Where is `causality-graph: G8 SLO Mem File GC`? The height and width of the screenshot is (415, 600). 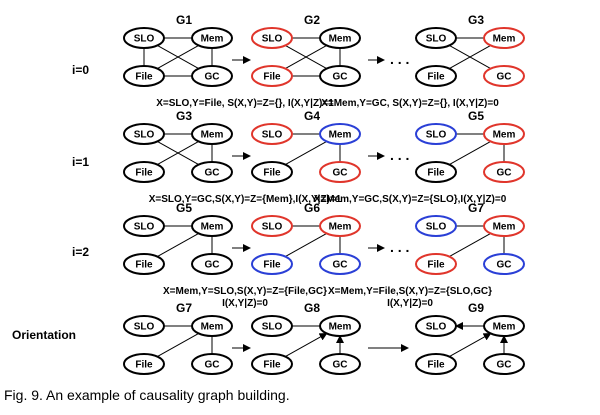 causality-graph: G8 SLO Mem File GC is located at coordinates (306, 338).